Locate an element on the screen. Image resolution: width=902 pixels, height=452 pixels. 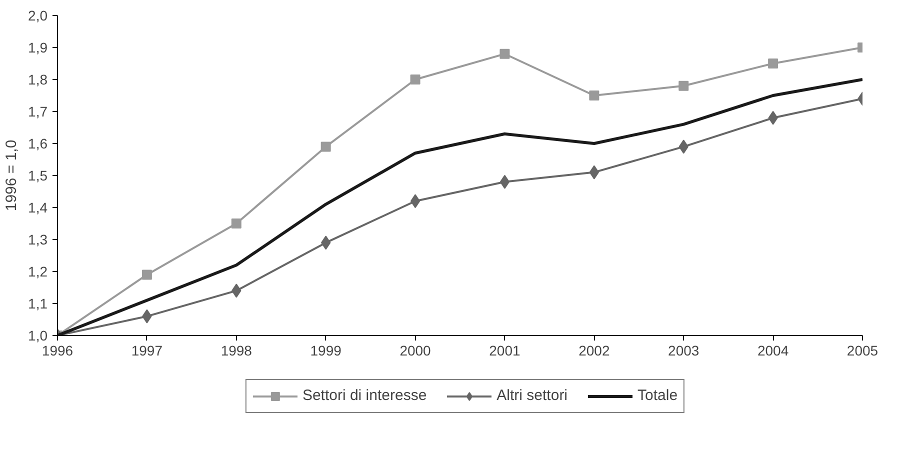
legend-label: Settori di interesse is located at coordinates (364, 395).